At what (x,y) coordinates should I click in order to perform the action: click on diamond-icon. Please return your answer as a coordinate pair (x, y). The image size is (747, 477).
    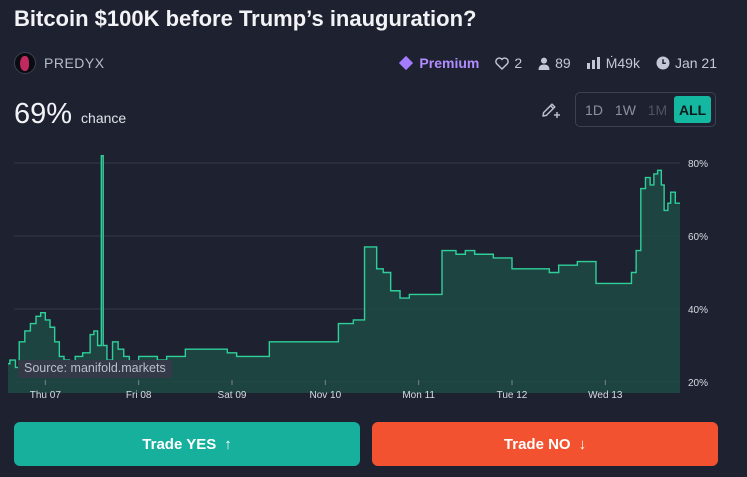
    Looking at the image, I should click on (406, 63).